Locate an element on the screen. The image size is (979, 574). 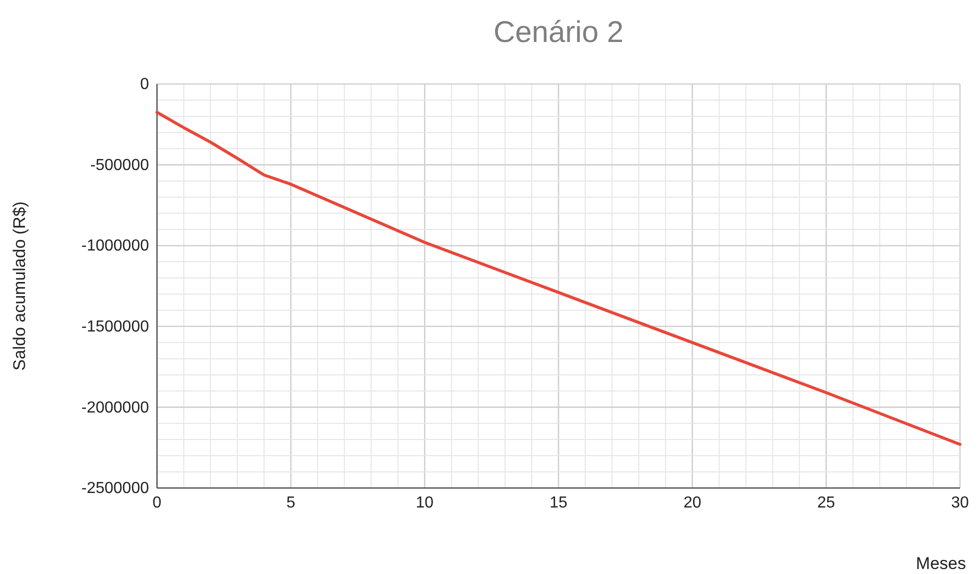
x-tick-label: 30 is located at coordinates (960, 503).